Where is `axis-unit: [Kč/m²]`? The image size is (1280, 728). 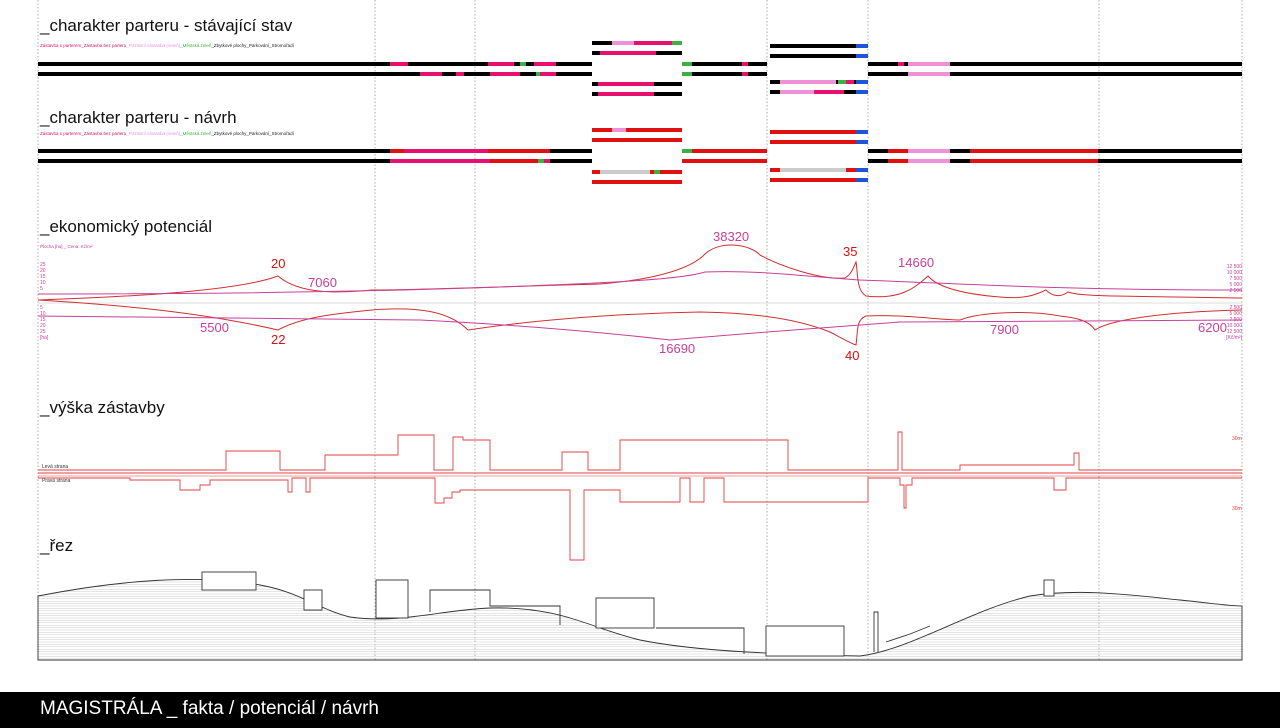
axis-unit: [Kč/m²] is located at coordinates (1234, 338).